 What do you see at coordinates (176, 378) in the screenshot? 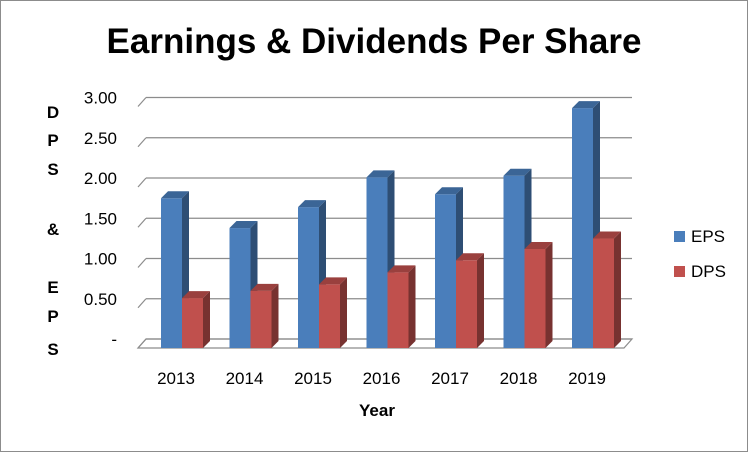
I see `x-tick-label: 2013` at bounding box center [176, 378].